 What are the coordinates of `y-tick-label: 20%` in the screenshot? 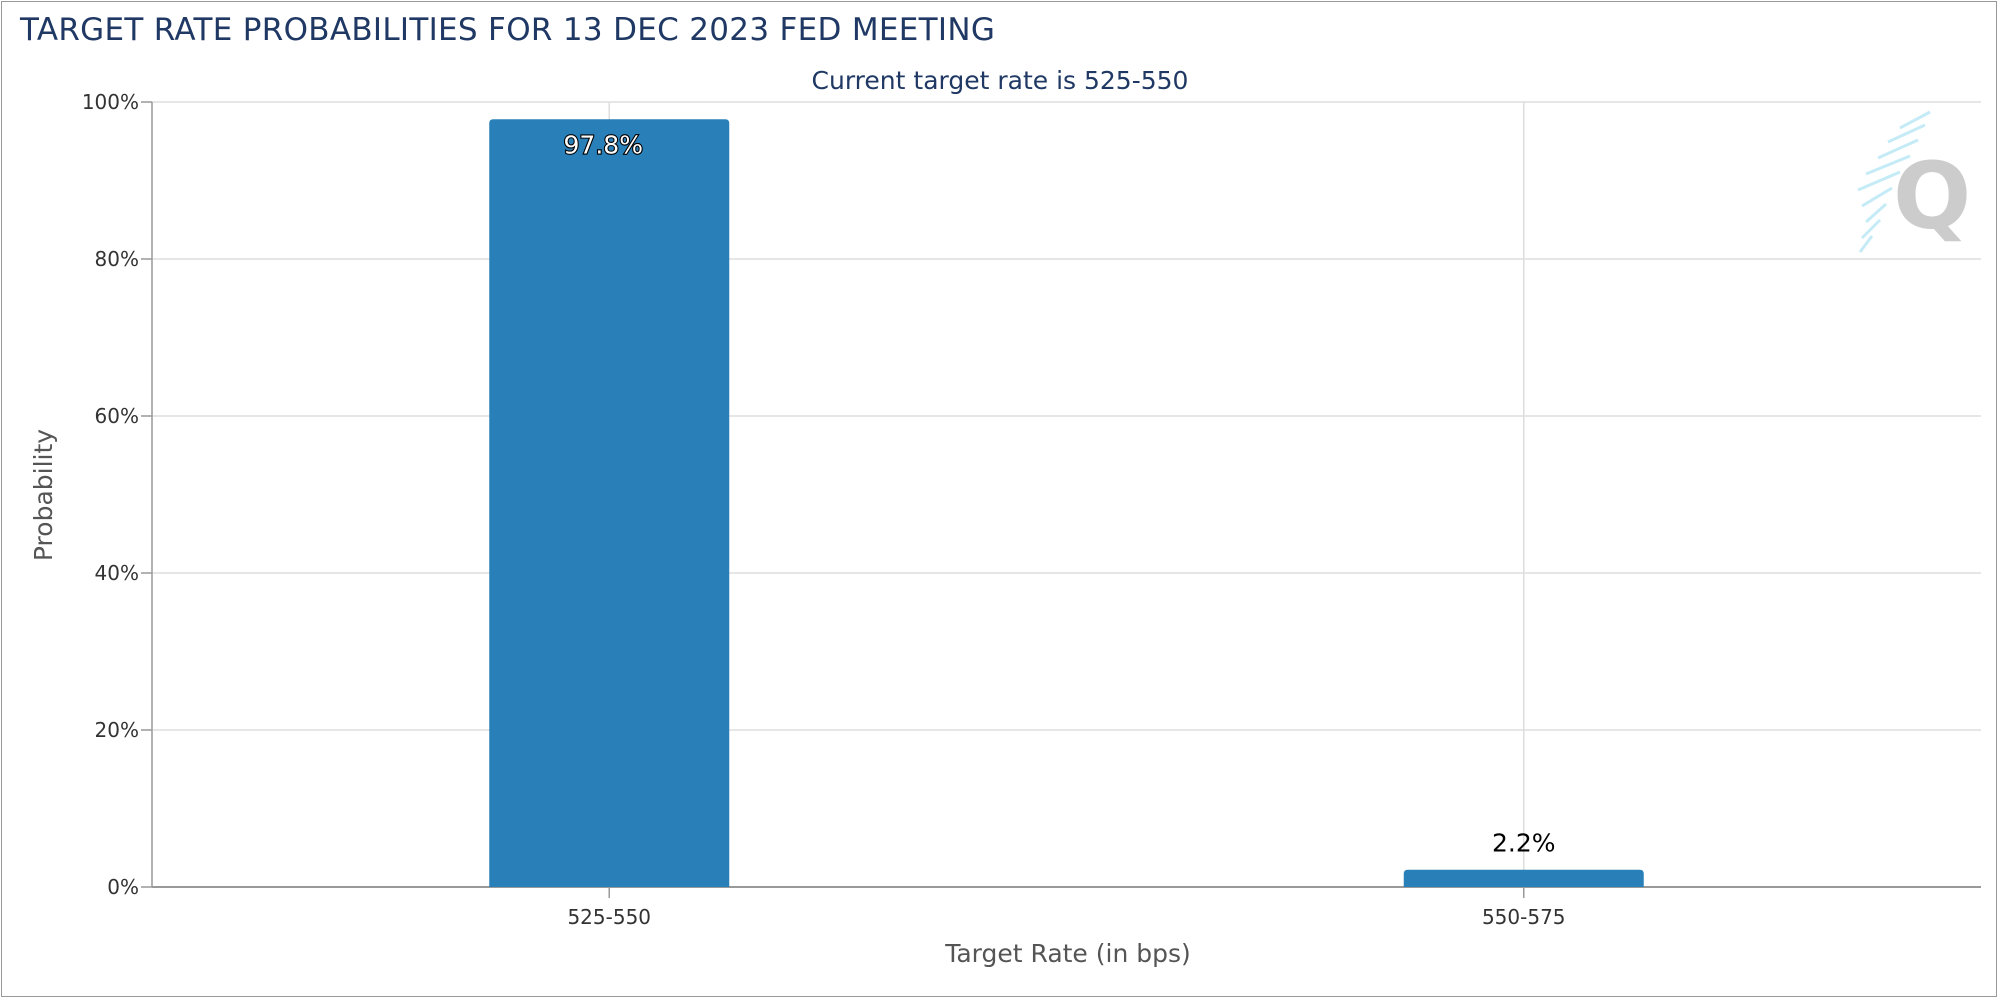 It's located at (117, 730).